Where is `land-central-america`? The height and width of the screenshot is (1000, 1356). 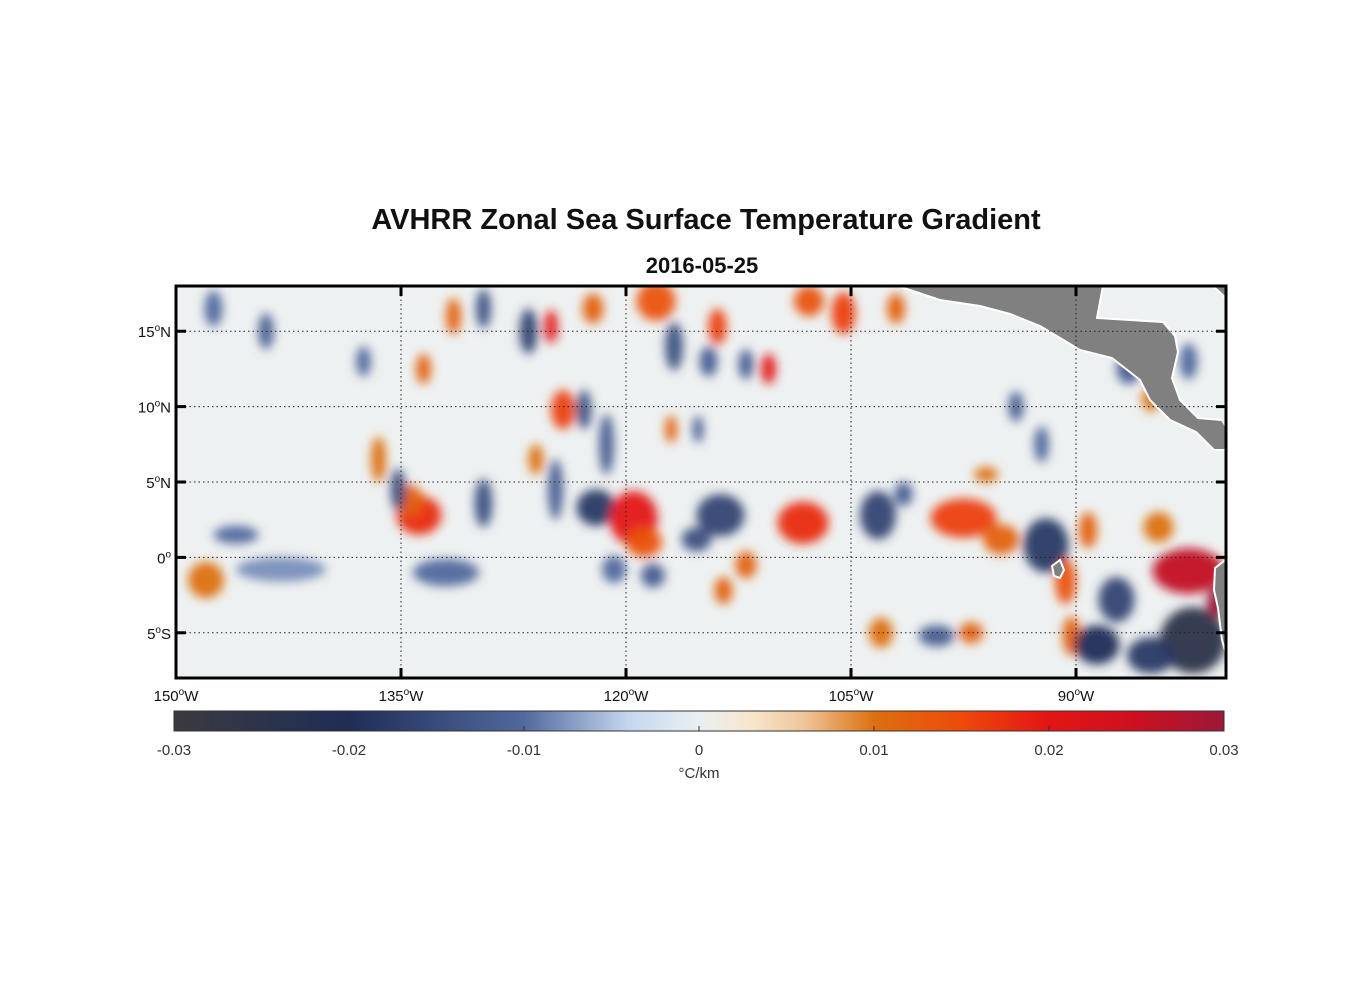
land-central-america is located at coordinates (1061, 368).